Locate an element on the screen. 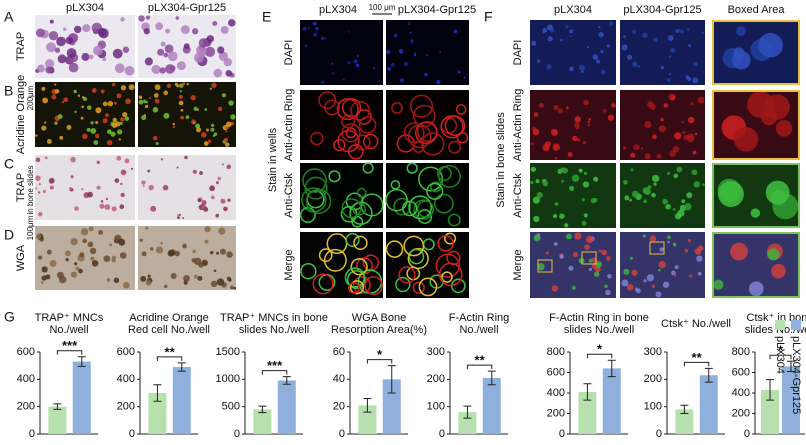  micrograph-bg is located at coordinates (573, 125).